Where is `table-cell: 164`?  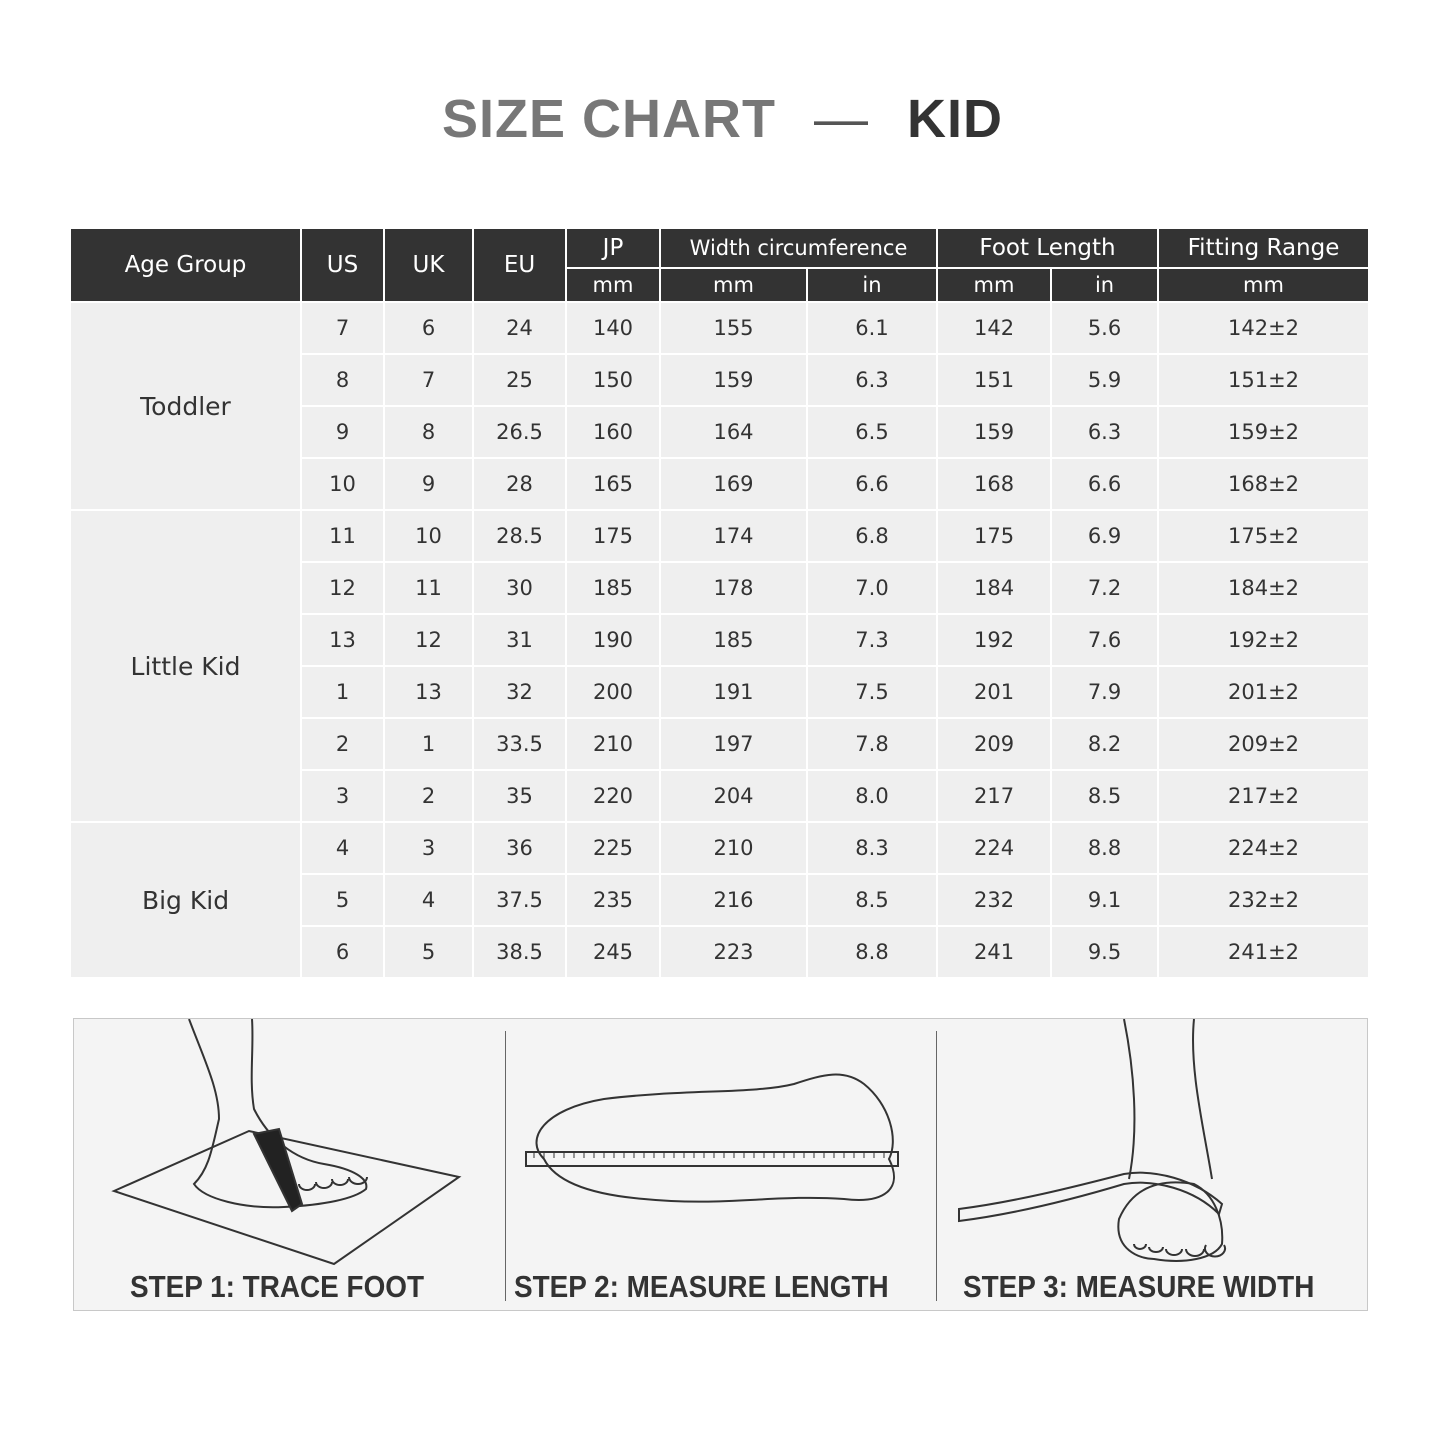 table-cell: 164 is located at coordinates (733, 432).